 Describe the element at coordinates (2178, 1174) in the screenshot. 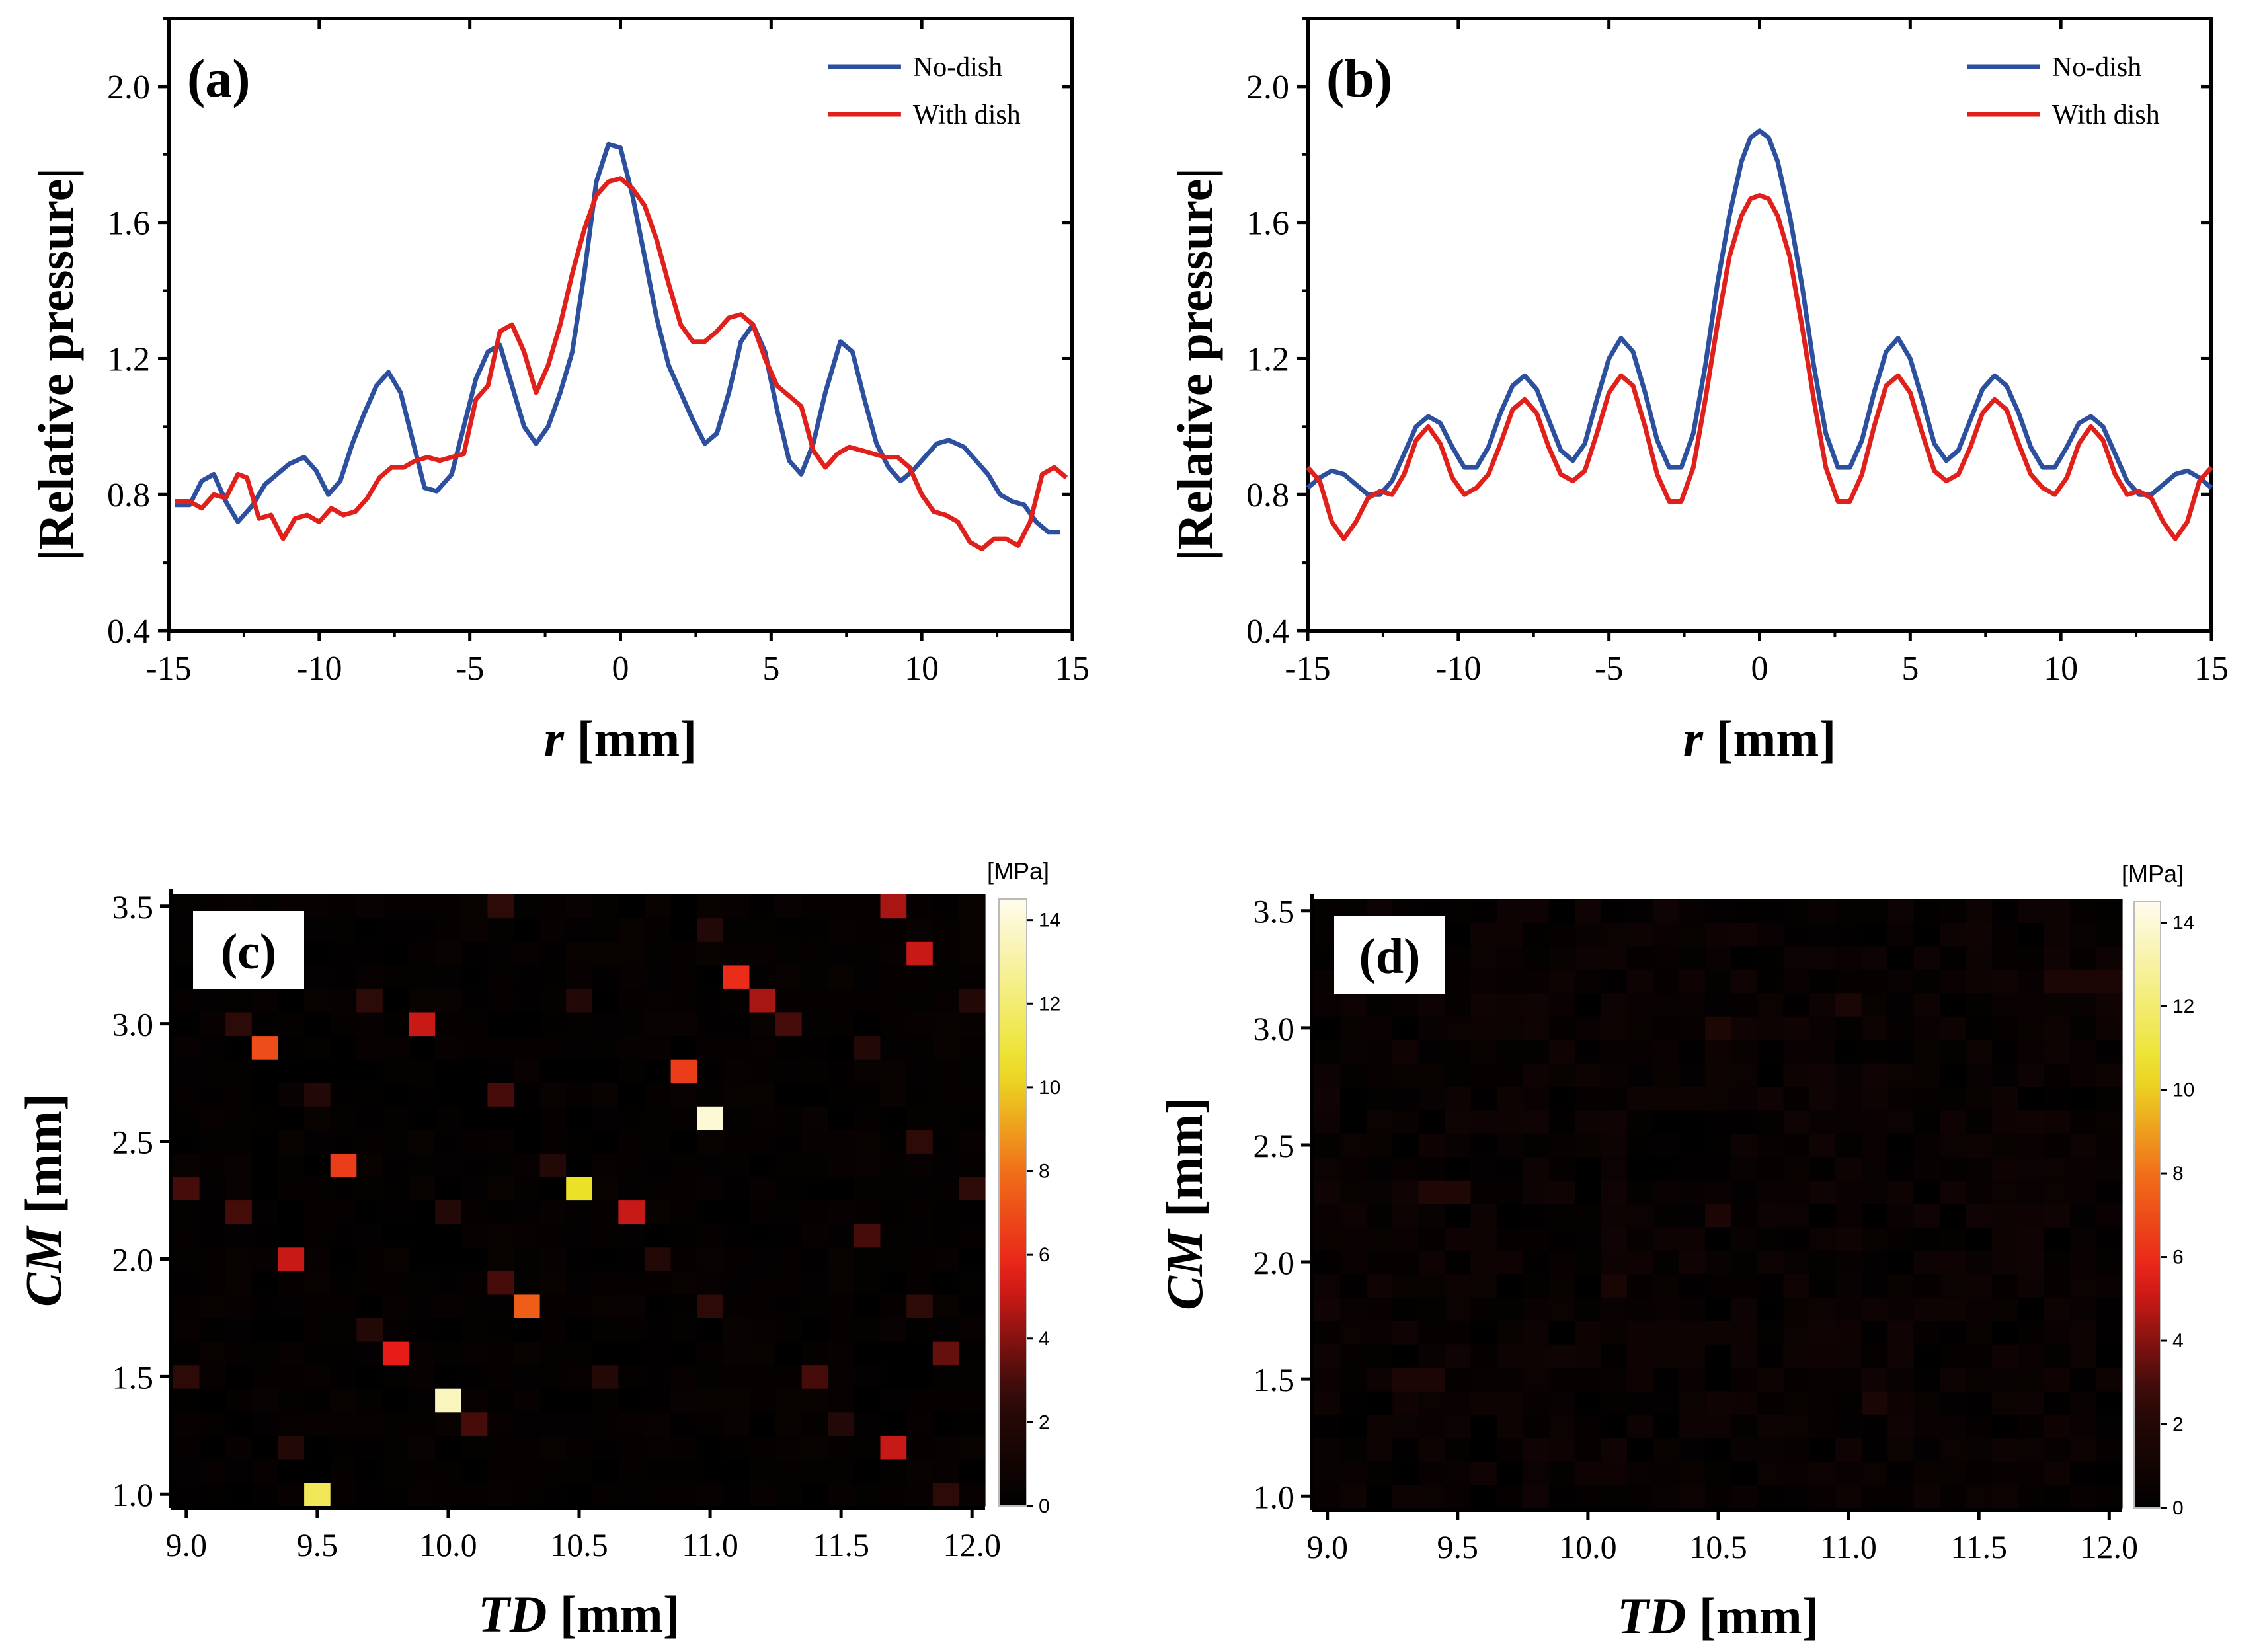

I see `colorbar-tick-label: 8` at that location.